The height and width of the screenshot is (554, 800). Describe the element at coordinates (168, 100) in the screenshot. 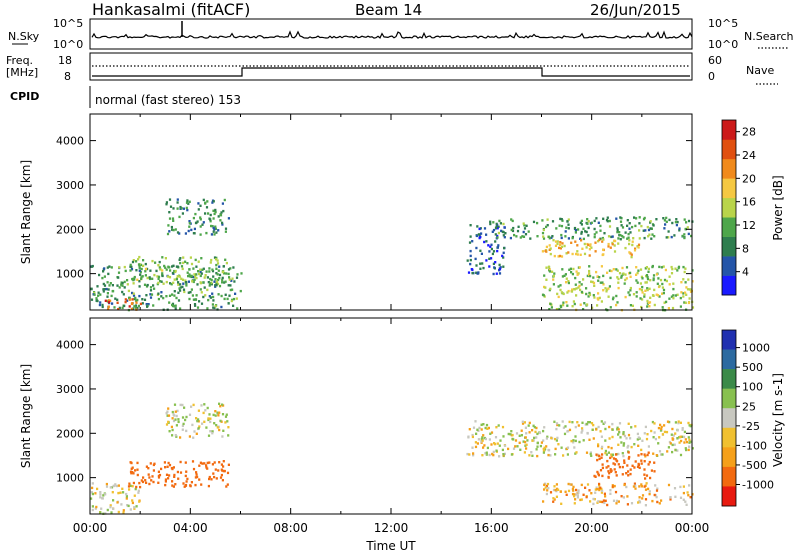

I see `cpid-text: normal (fast stereo) 153` at that location.